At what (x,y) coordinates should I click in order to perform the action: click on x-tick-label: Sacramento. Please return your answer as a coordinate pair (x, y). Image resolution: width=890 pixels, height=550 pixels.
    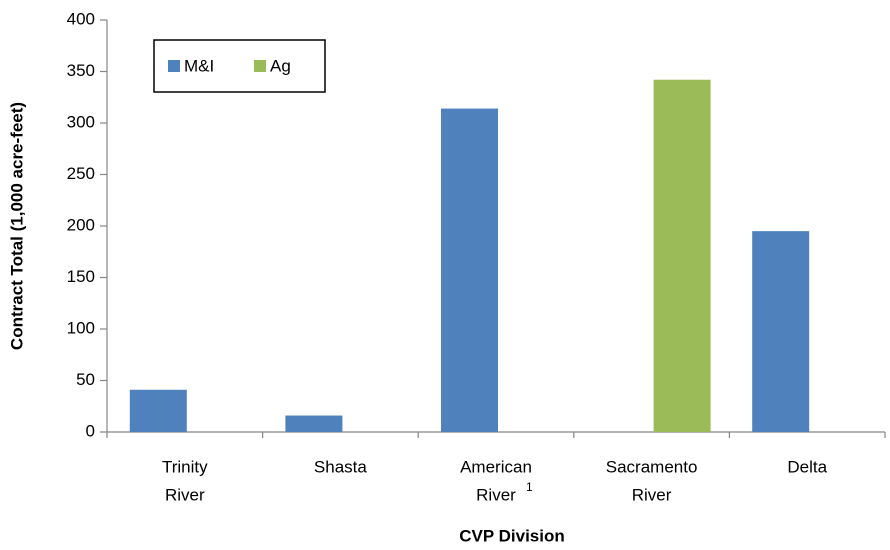
    Looking at the image, I should click on (652, 466).